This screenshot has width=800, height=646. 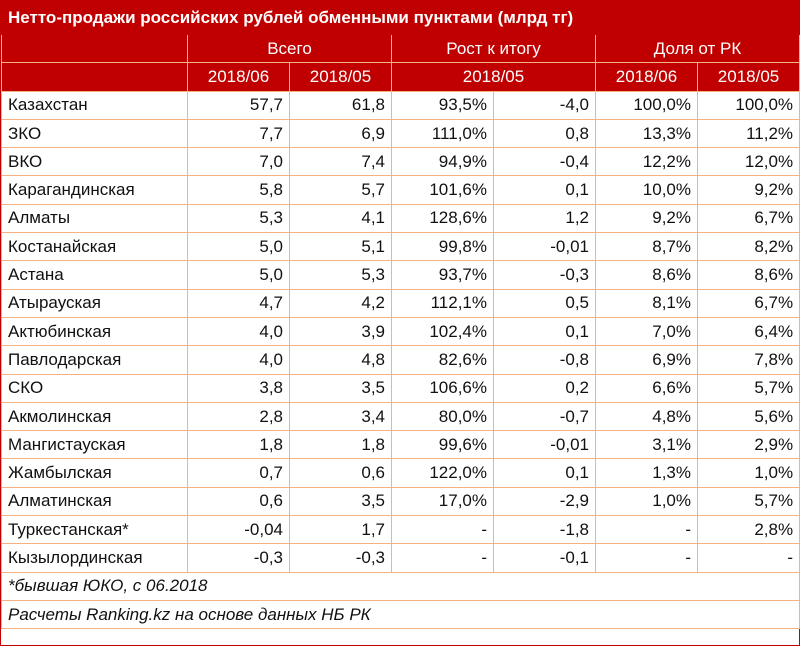 I want to click on table-row: Кызылординская -0,3 -0,3- -0,1- -, so click(x=400, y=558).